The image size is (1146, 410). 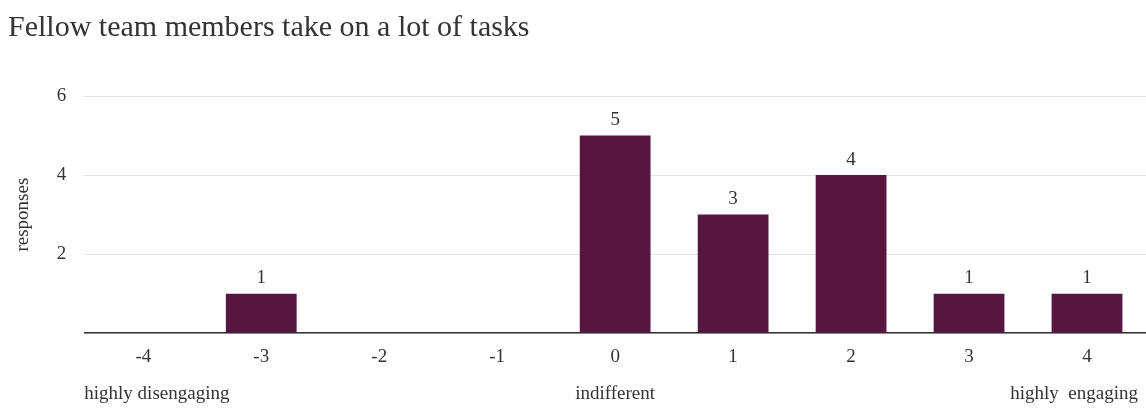 I want to click on data-label: 5, so click(x=615, y=119).